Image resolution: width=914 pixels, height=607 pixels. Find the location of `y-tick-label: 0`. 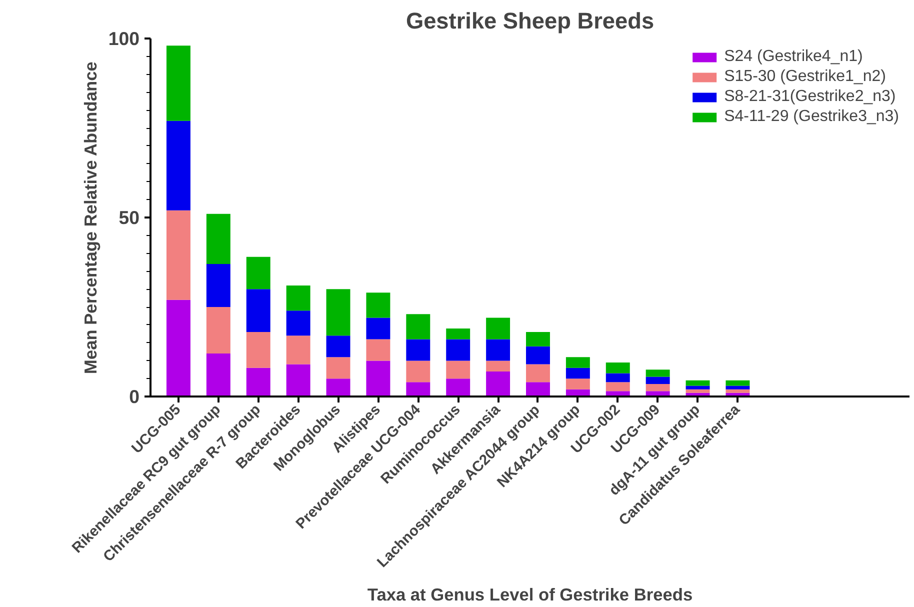

y-tick-label: 0 is located at coordinates (134, 396).